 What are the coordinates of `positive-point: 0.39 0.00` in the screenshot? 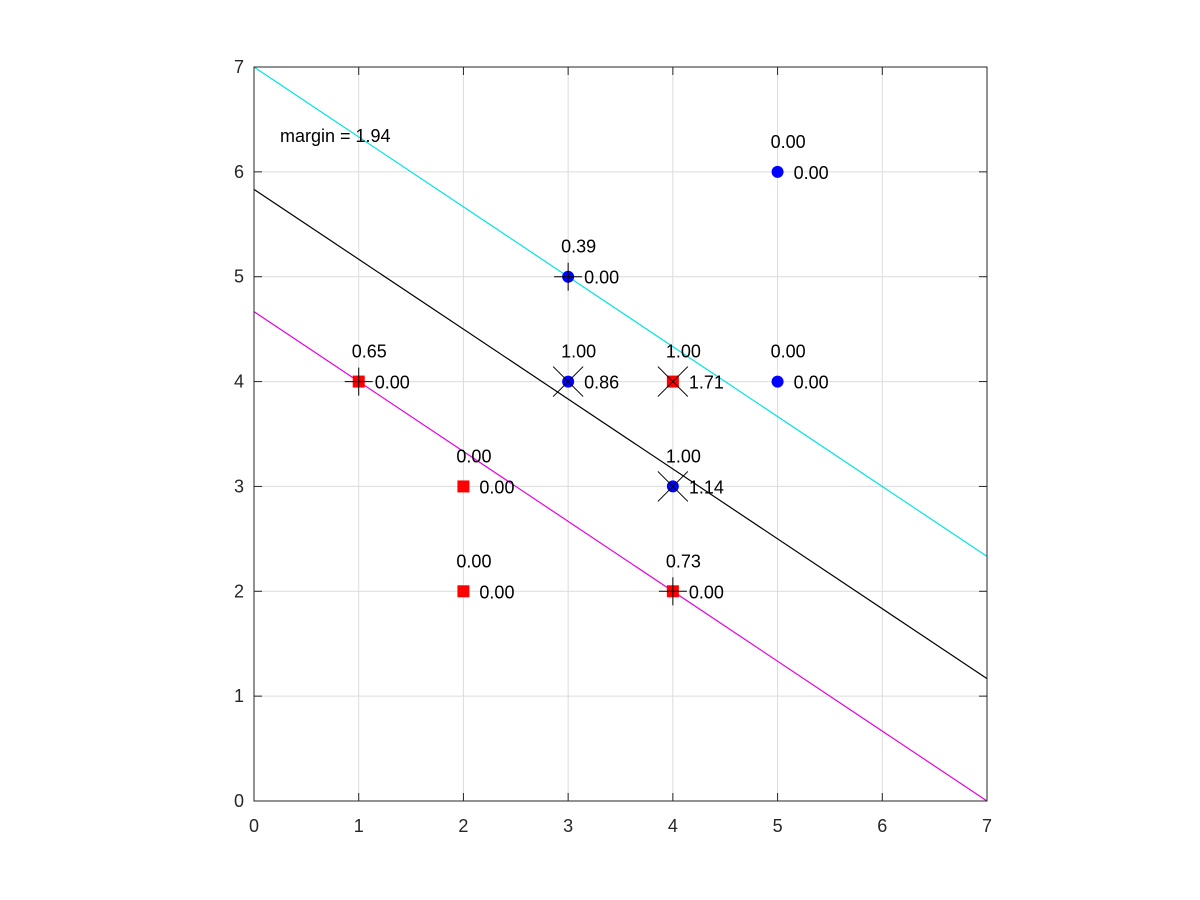 It's located at (586, 264).